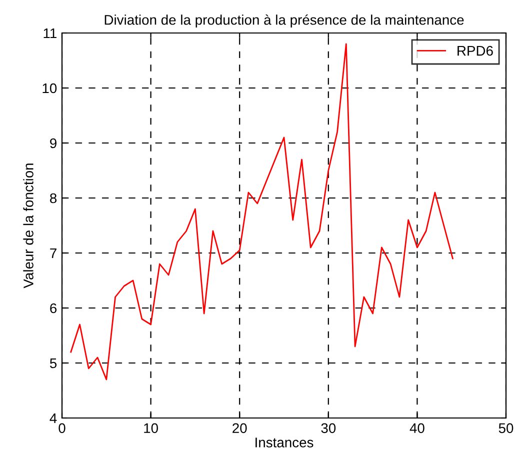  Describe the element at coordinates (475, 51) in the screenshot. I see `legend-label: RPD6` at that location.